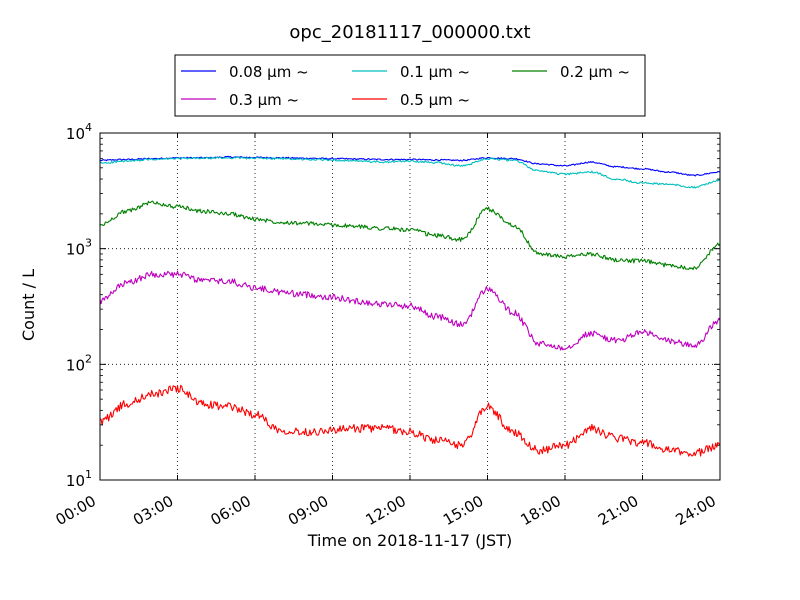  I want to click on y-axis-label: Count / L, so click(28, 305).